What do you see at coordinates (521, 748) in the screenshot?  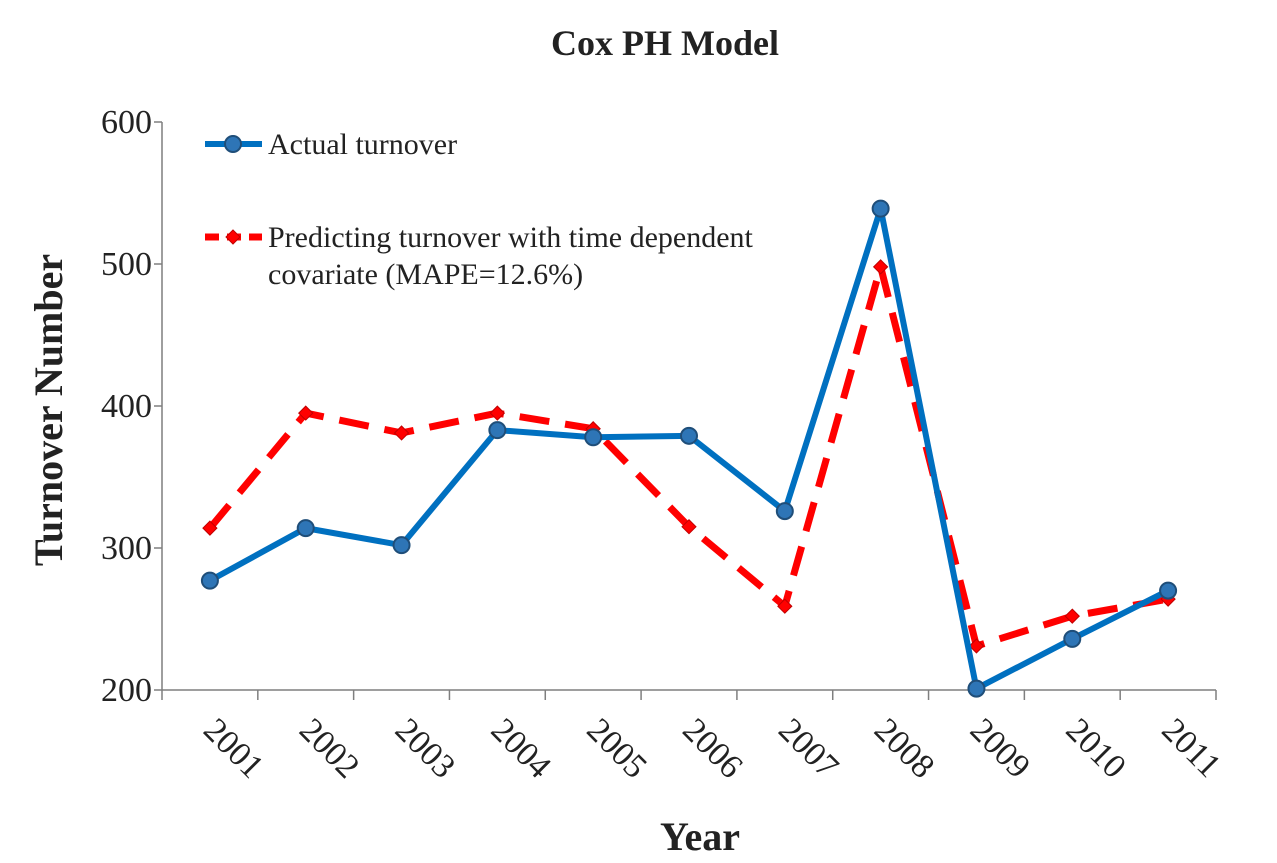 I see `x-tick-label: 2004` at bounding box center [521, 748].